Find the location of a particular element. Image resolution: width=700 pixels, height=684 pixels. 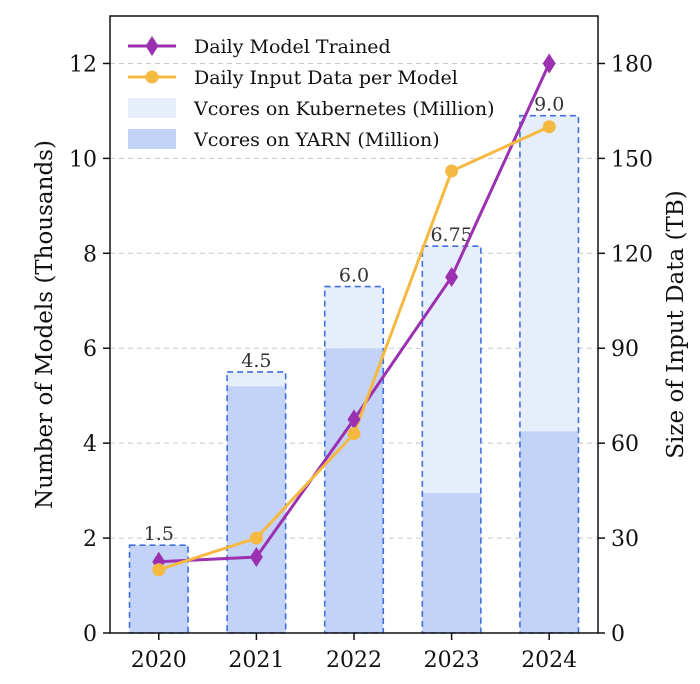

y2-tick-label: 120 is located at coordinates (632, 254).